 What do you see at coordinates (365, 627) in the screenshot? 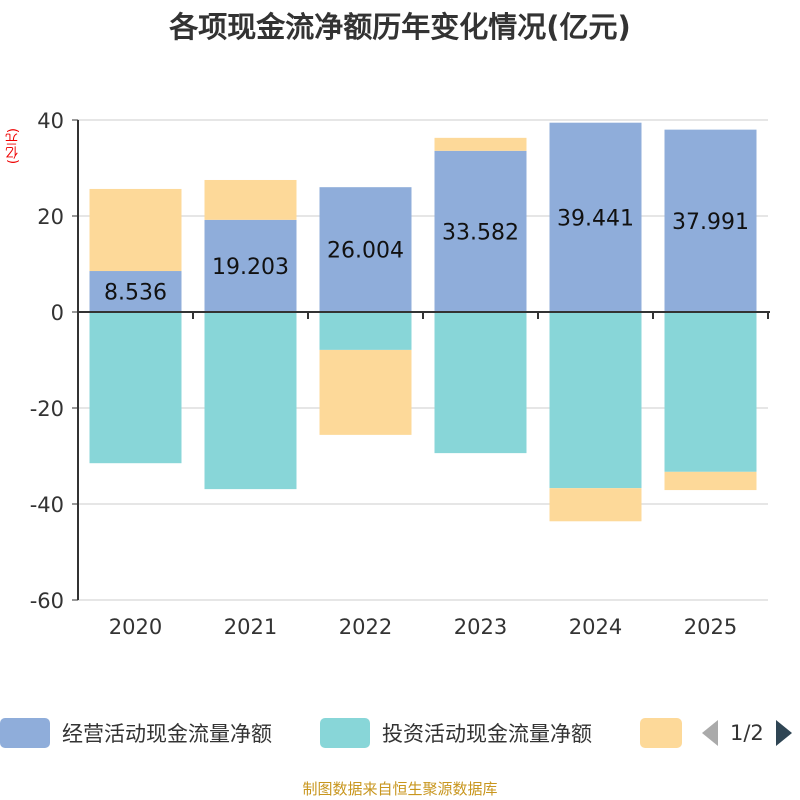
I see `x-tick-label: 2022` at bounding box center [365, 627].